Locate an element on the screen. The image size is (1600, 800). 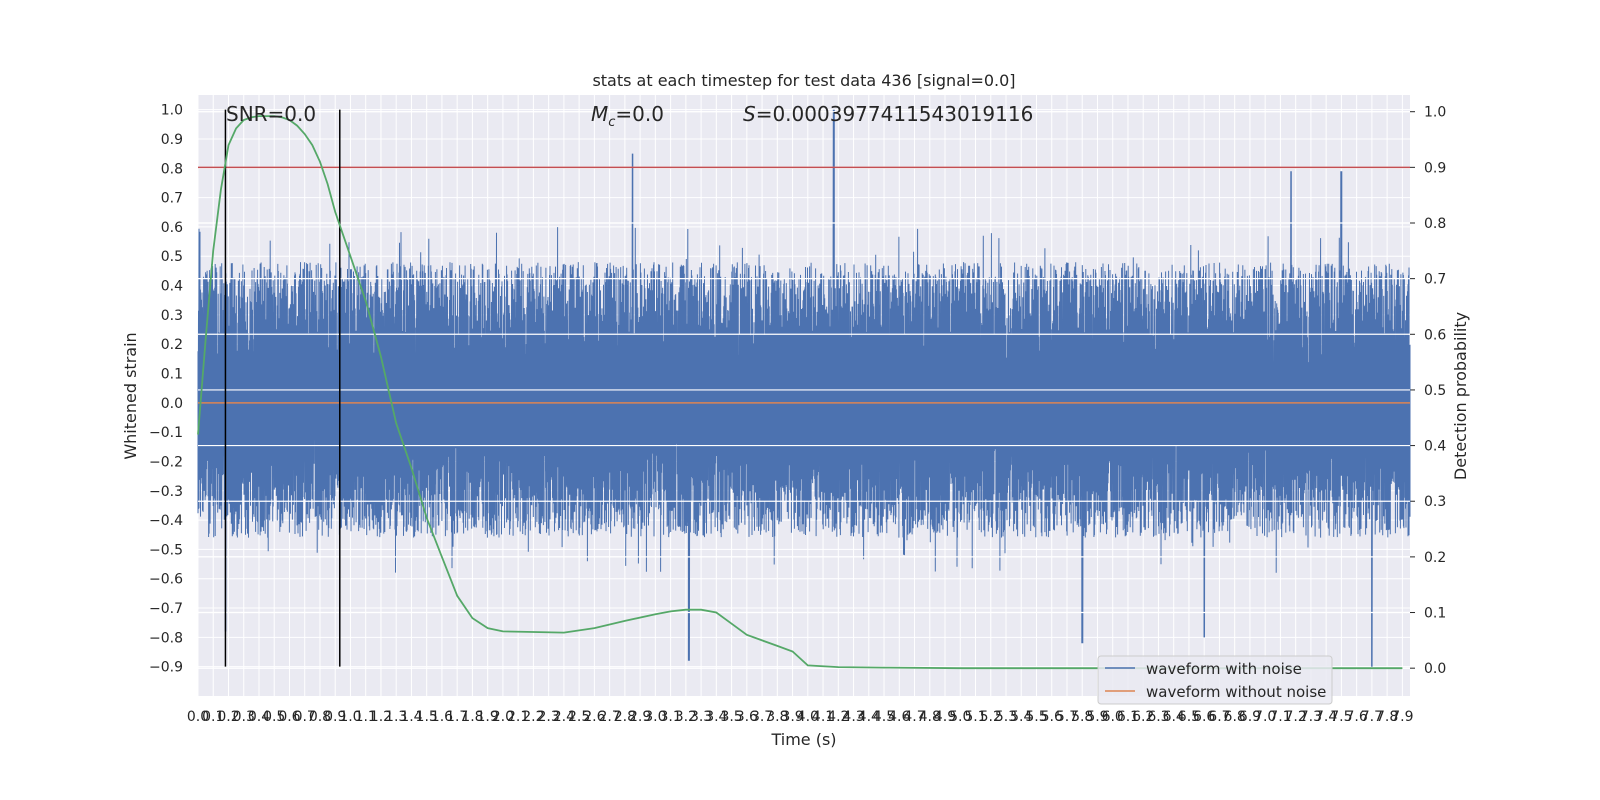
y-tick-label: 0.3 is located at coordinates (172, 316).